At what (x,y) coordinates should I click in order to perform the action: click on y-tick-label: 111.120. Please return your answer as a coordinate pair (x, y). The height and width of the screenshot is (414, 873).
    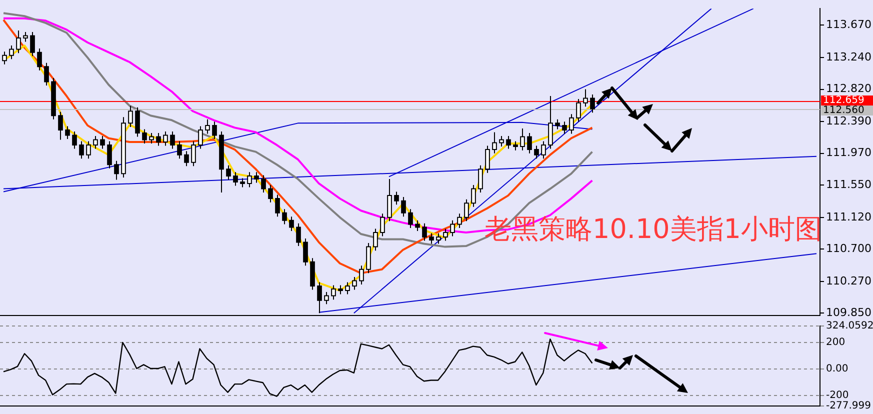
    Looking at the image, I should click on (849, 217).